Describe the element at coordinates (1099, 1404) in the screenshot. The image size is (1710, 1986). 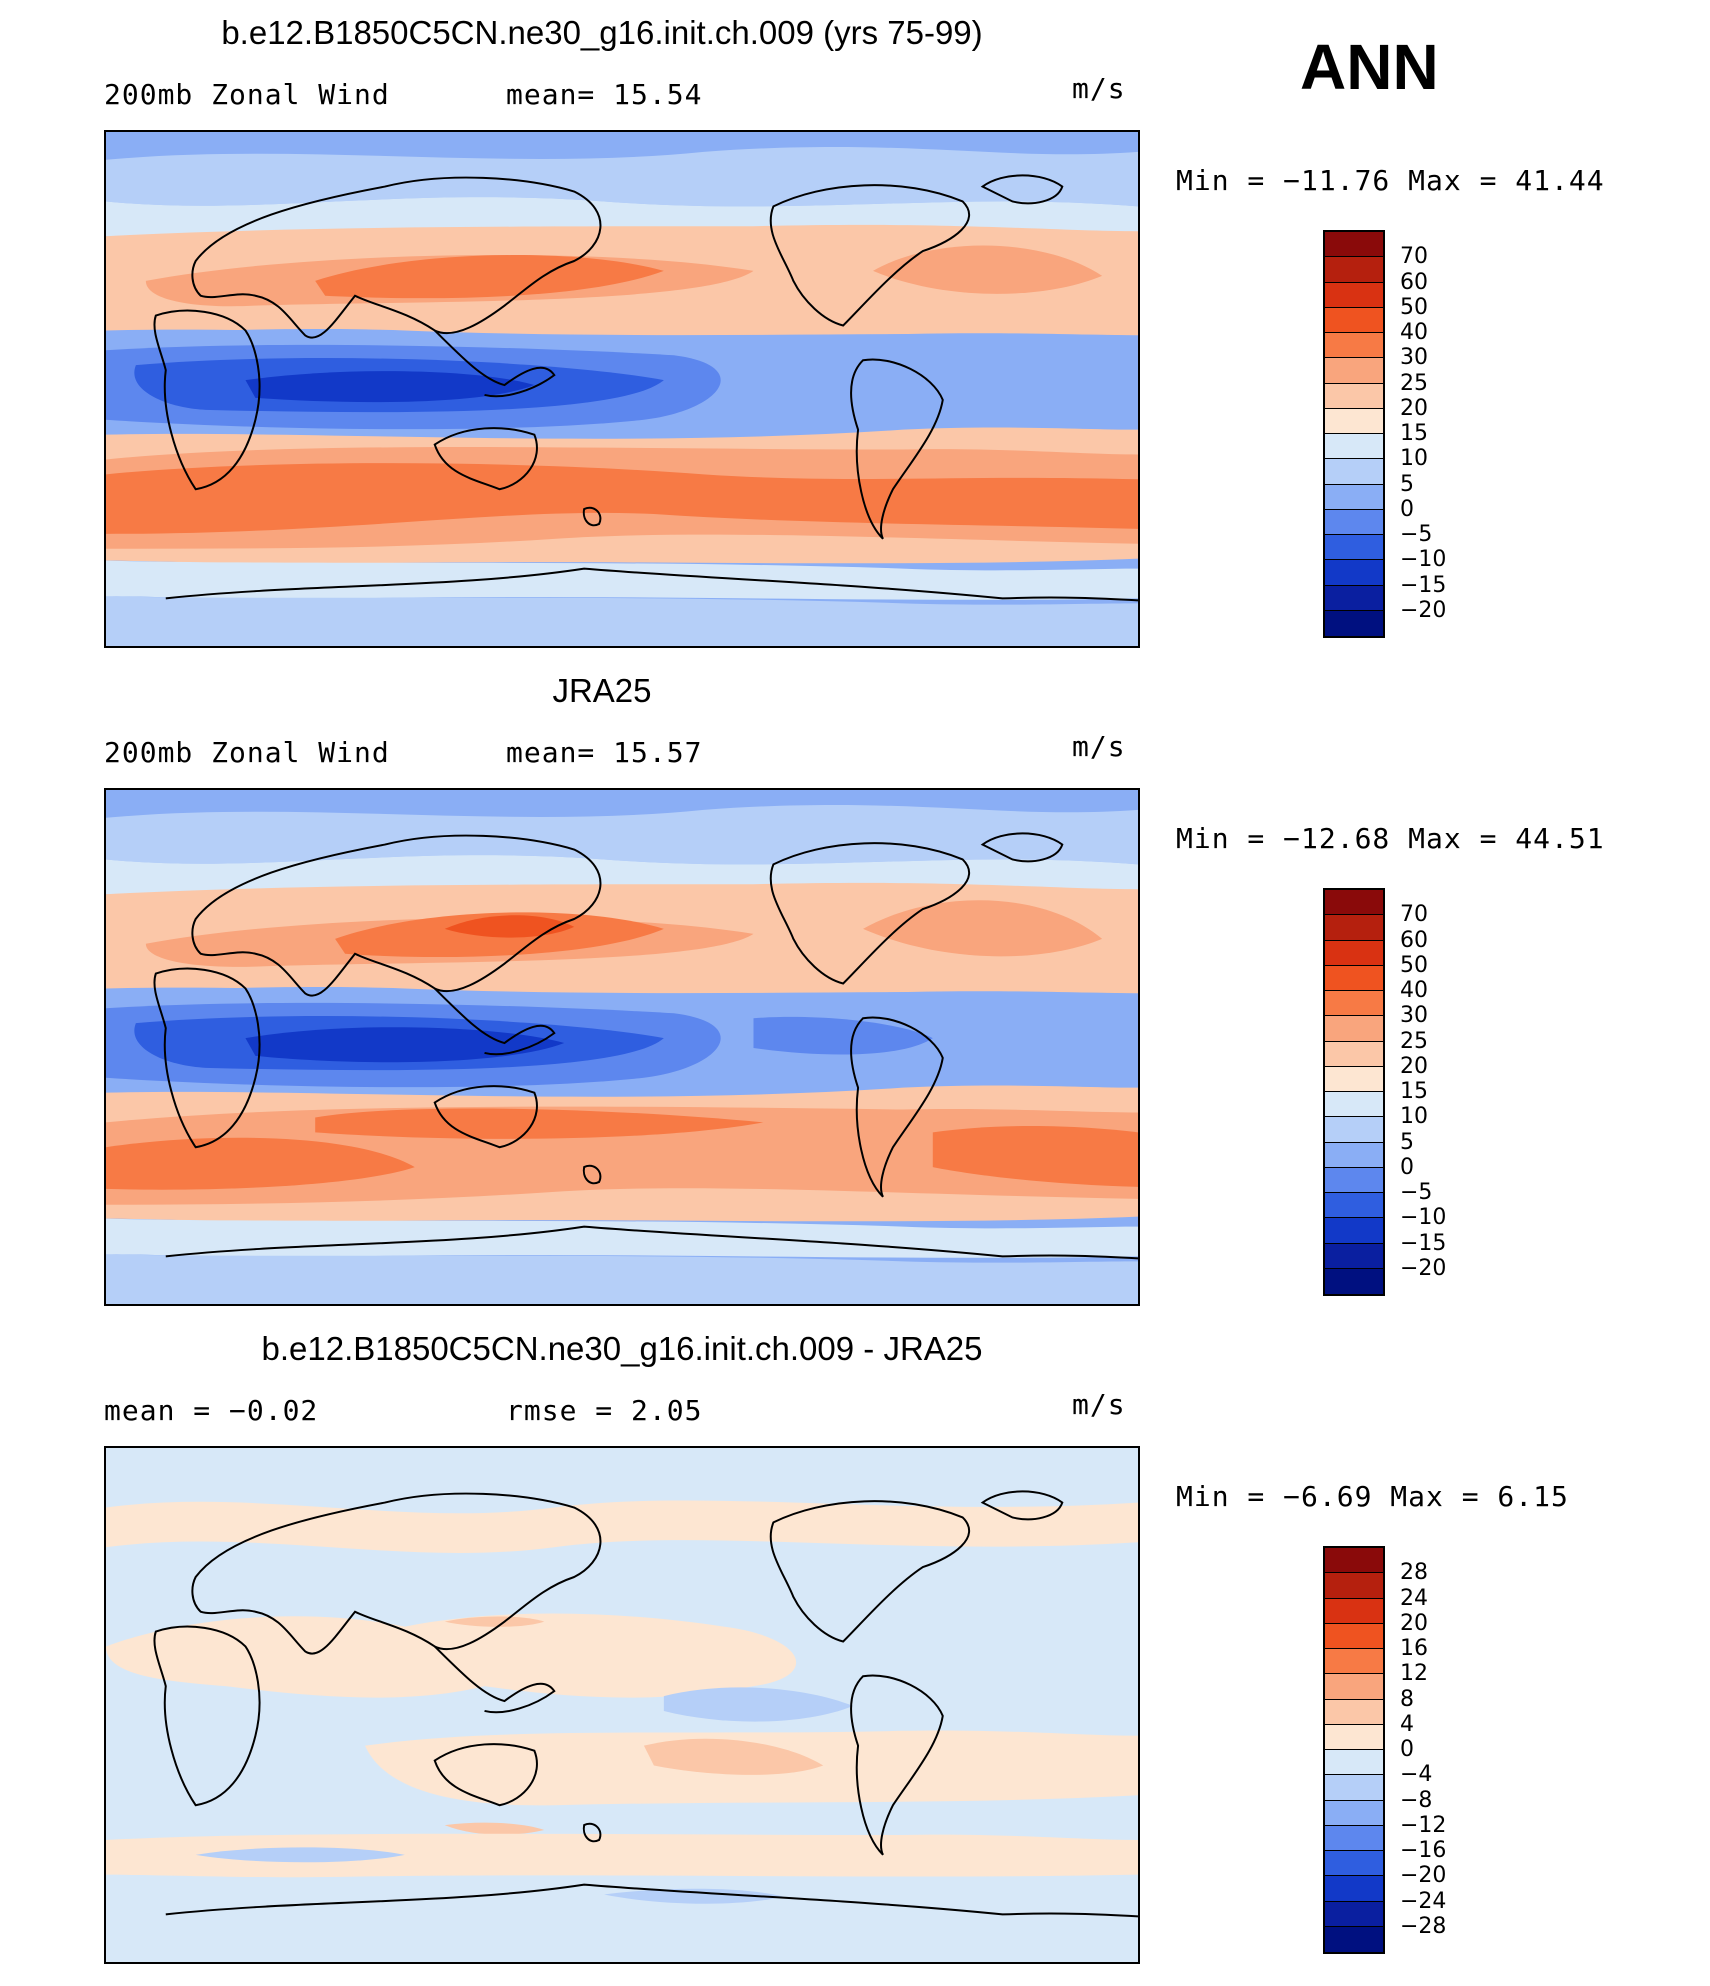
I see `panel-3-units: m/s` at that location.